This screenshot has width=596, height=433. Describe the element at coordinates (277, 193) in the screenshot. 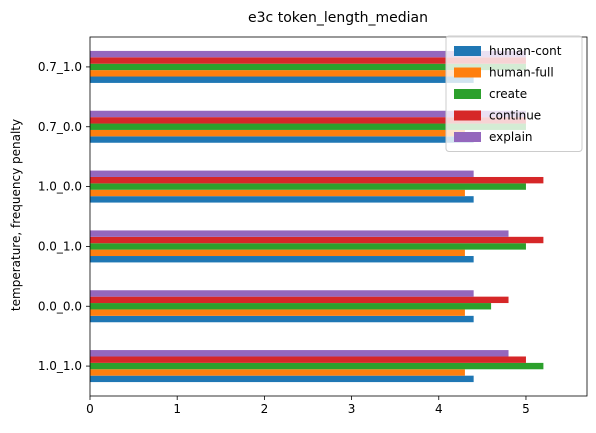

I see `bar-human-full-1.0_0.0` at that location.